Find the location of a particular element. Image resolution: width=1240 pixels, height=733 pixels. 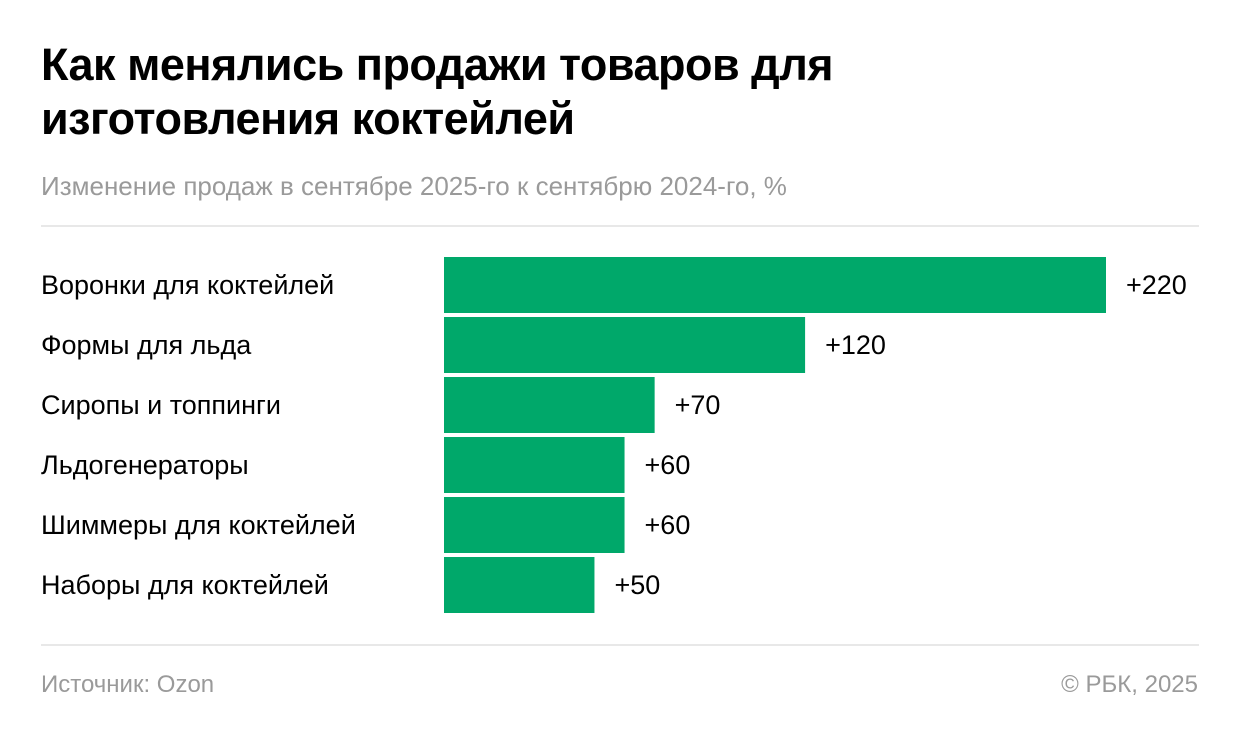

source-note: Источник: Ozon is located at coordinates (128, 684).